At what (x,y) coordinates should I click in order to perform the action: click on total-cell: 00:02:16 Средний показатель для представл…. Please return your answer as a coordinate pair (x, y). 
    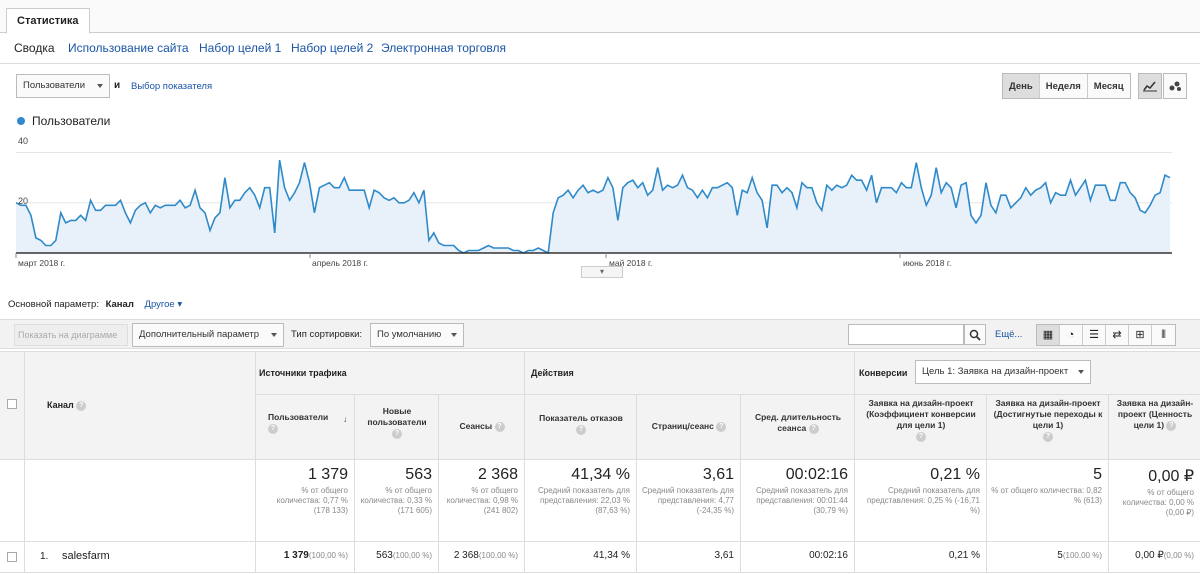
    Looking at the image, I should click on (796, 491).